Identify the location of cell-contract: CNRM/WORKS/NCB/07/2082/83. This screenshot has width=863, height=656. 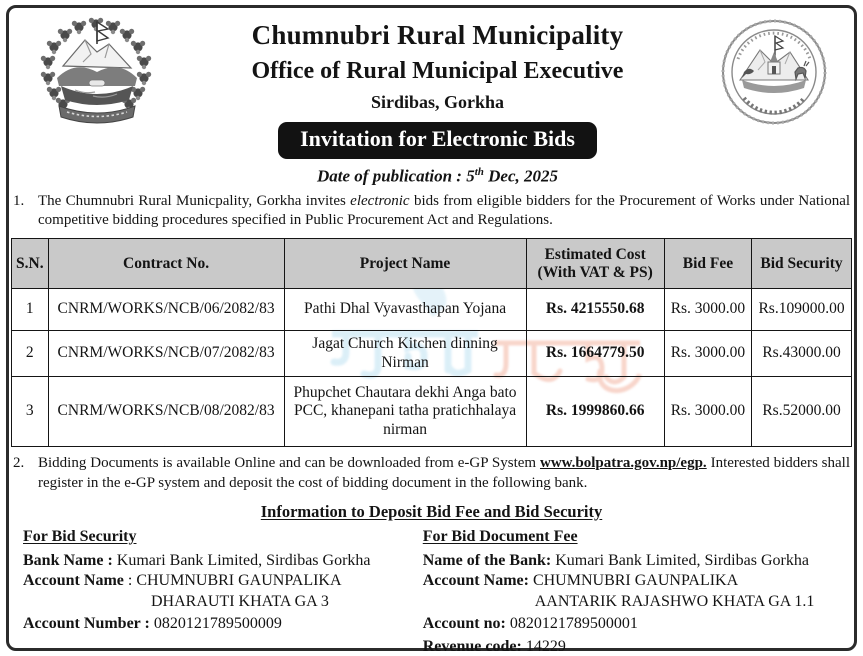
(166, 354).